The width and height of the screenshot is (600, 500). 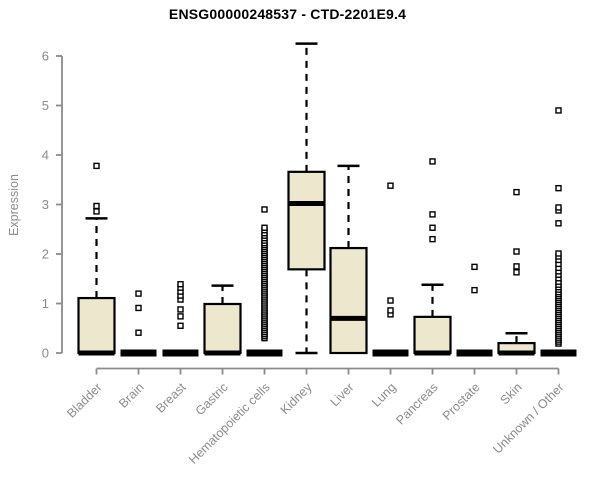 What do you see at coordinates (296, 398) in the screenshot?
I see `x-category-label: Kidney` at bounding box center [296, 398].